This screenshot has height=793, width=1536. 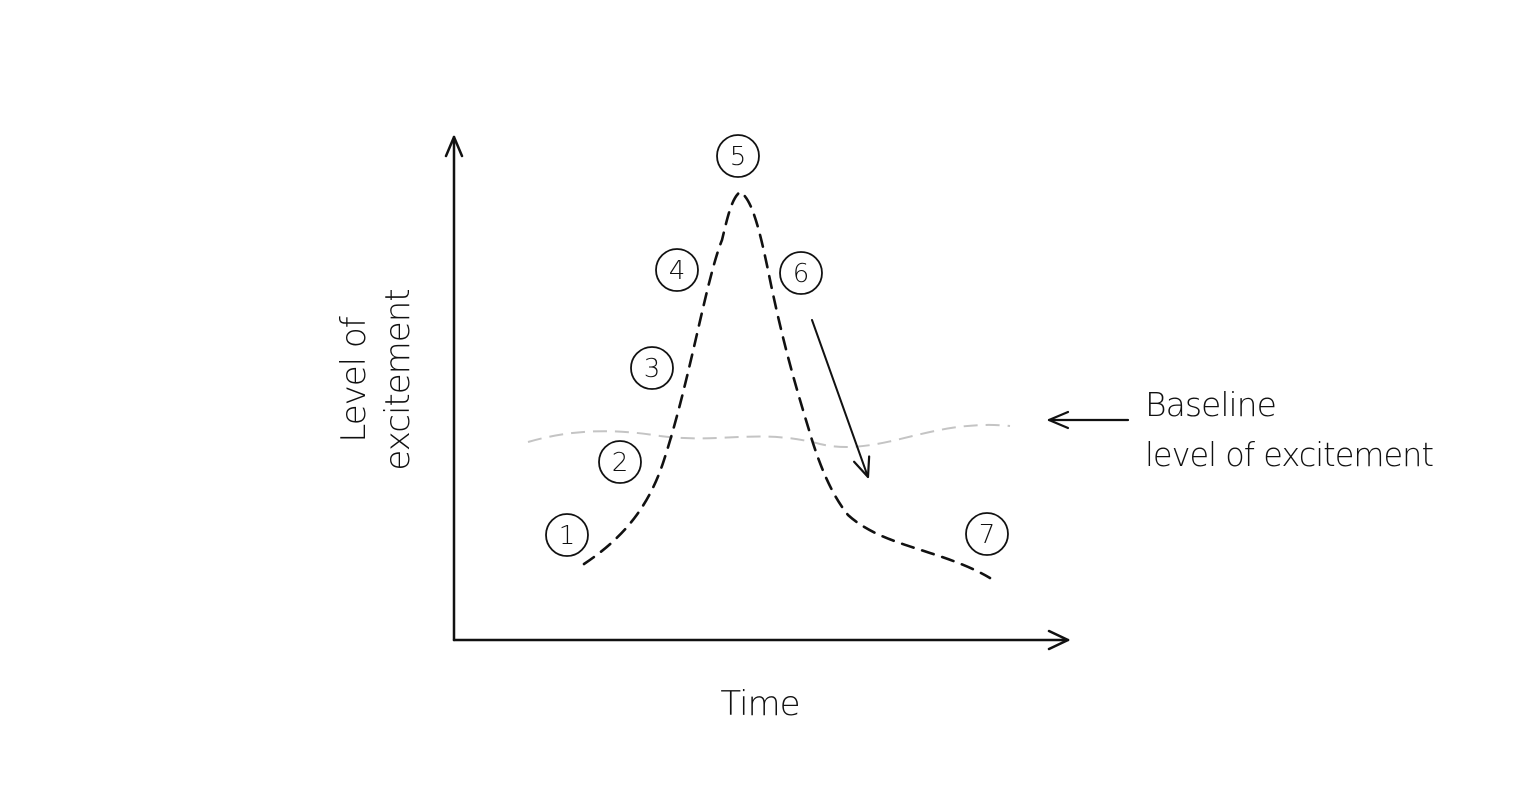 What do you see at coordinates (454, 146) in the screenshot?
I see `y-axis-arrowhead-icon` at bounding box center [454, 146].